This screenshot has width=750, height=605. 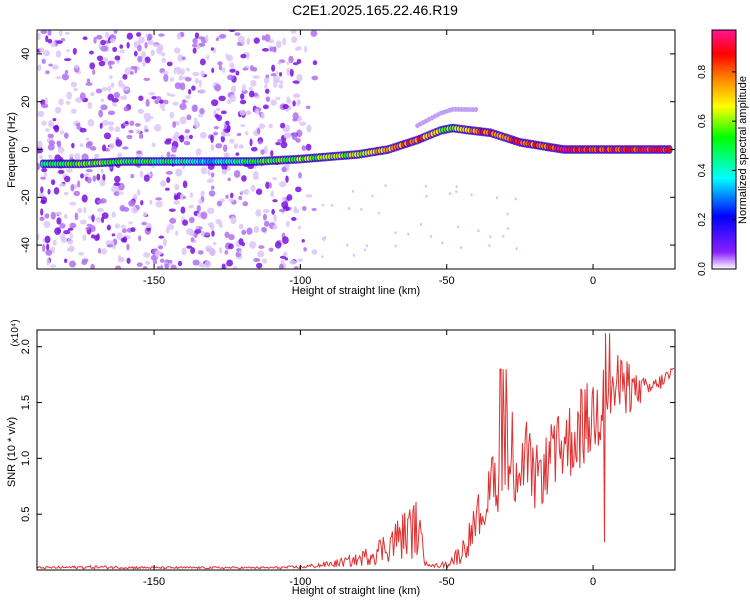 I want to click on spectrogram-y-axis-label: Frequency (Hz), so click(x=12, y=150).